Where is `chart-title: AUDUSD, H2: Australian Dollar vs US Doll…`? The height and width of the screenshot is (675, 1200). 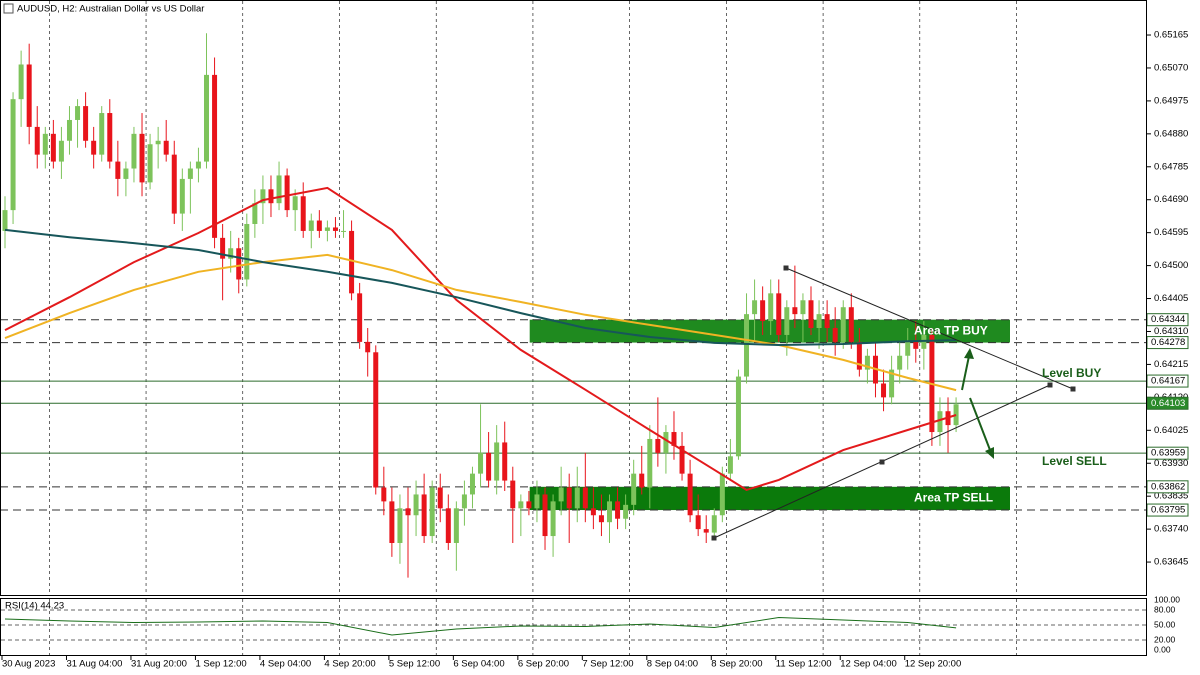
chart-title: AUDUSD, H2: Australian Dollar vs US Doll… is located at coordinates (110, 9).